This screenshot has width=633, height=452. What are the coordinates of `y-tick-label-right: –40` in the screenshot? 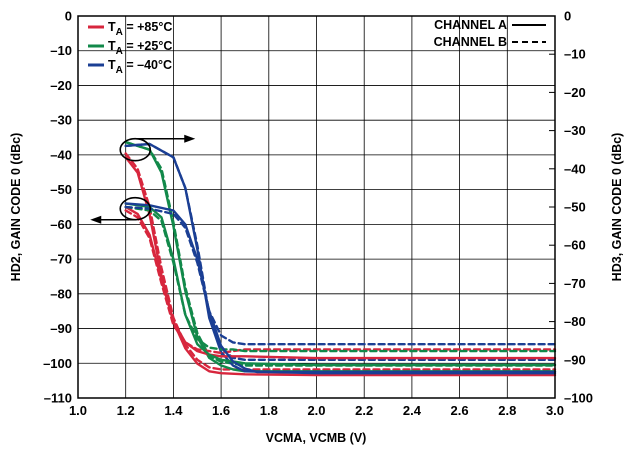 It's located at (575, 168).